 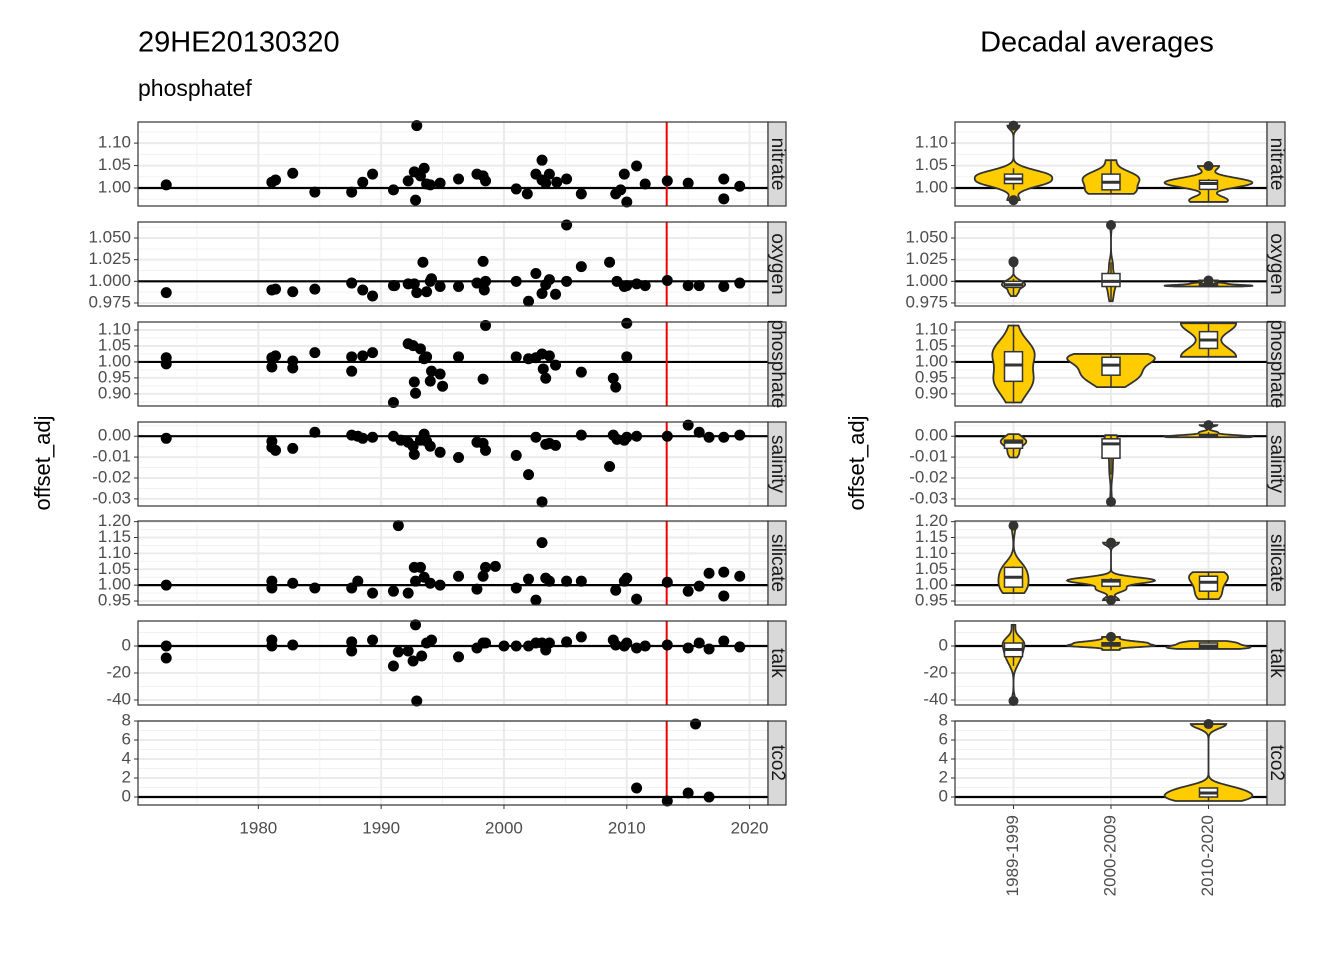 What do you see at coordinates (111, 456) in the screenshot?
I see `y-tick-label: -0.01` at bounding box center [111, 456].